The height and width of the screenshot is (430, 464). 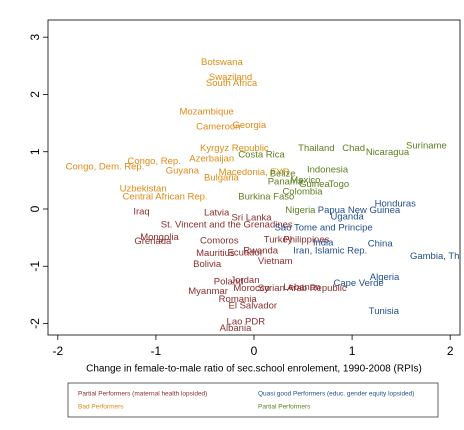 What do you see at coordinates (35, 37) in the screenshot?
I see `y-tick-label: 3` at bounding box center [35, 37].